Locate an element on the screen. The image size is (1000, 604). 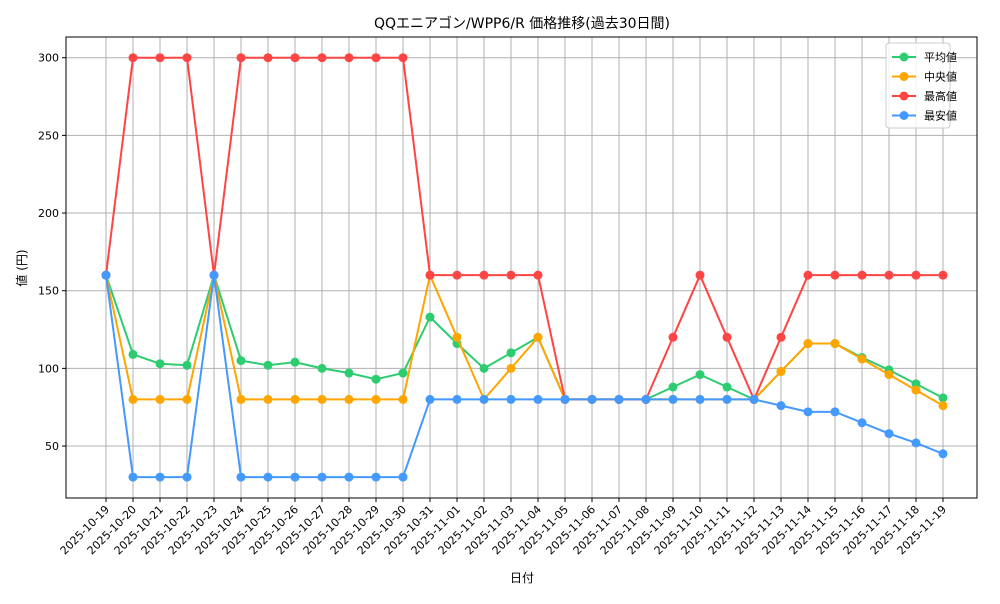
legend-label: 最高値 is located at coordinates (940, 96).